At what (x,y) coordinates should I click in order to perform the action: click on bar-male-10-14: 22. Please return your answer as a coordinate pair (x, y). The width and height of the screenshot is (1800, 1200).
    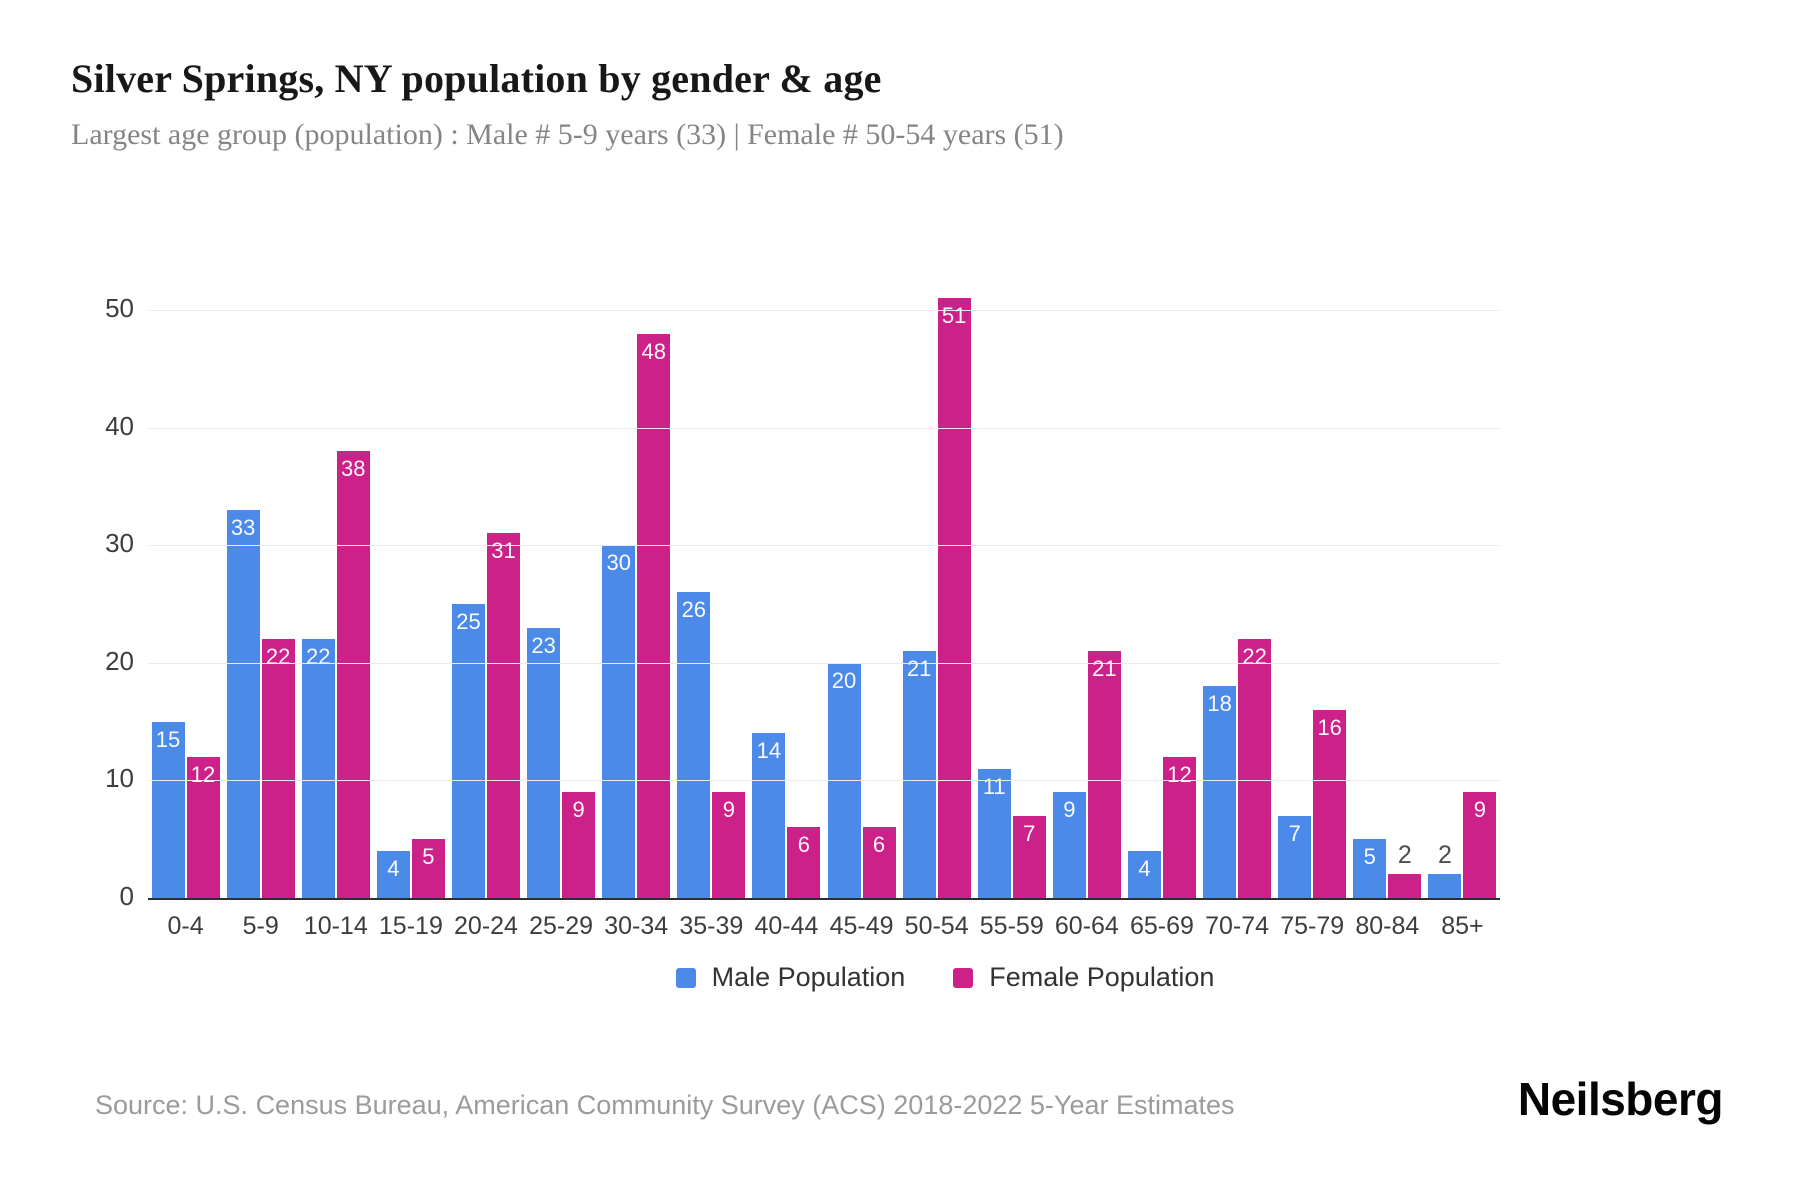
    Looking at the image, I should click on (318, 768).